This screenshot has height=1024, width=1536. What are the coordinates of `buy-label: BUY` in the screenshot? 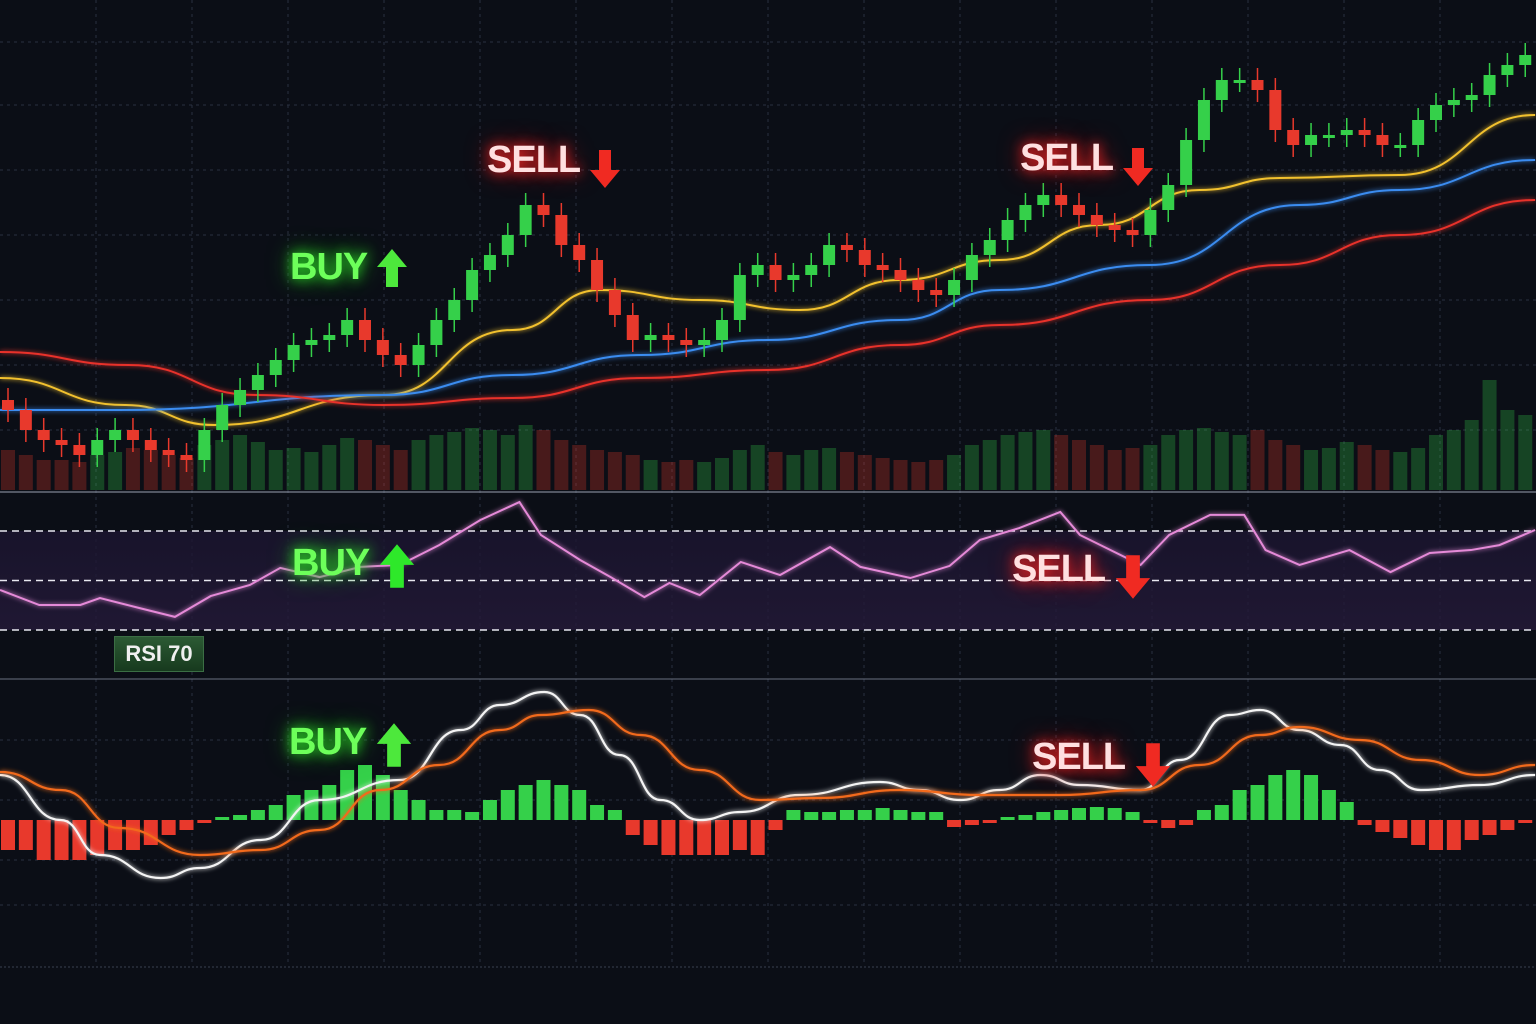 It's located at (329, 267).